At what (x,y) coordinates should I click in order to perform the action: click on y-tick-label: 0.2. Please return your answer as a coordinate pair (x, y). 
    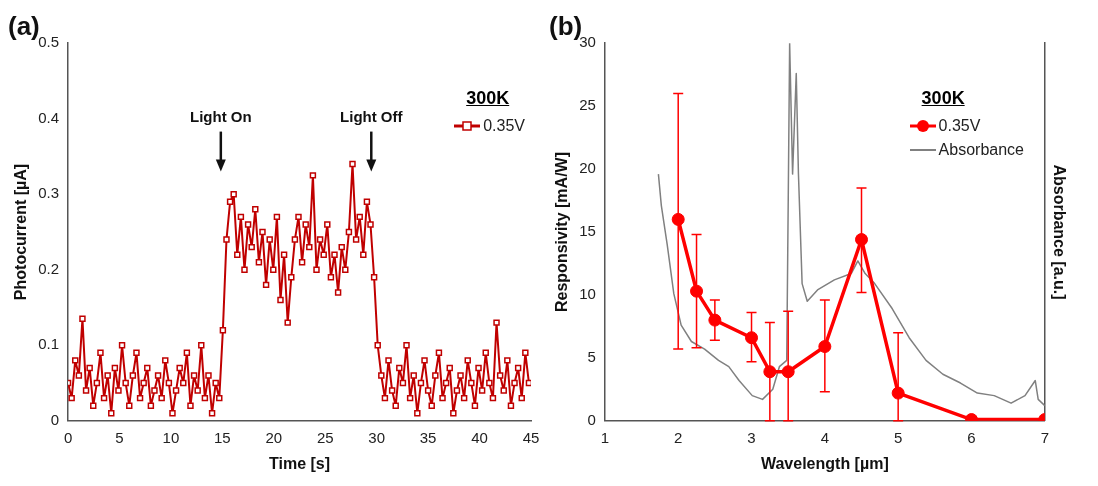
    Looking at the image, I should click on (49, 268).